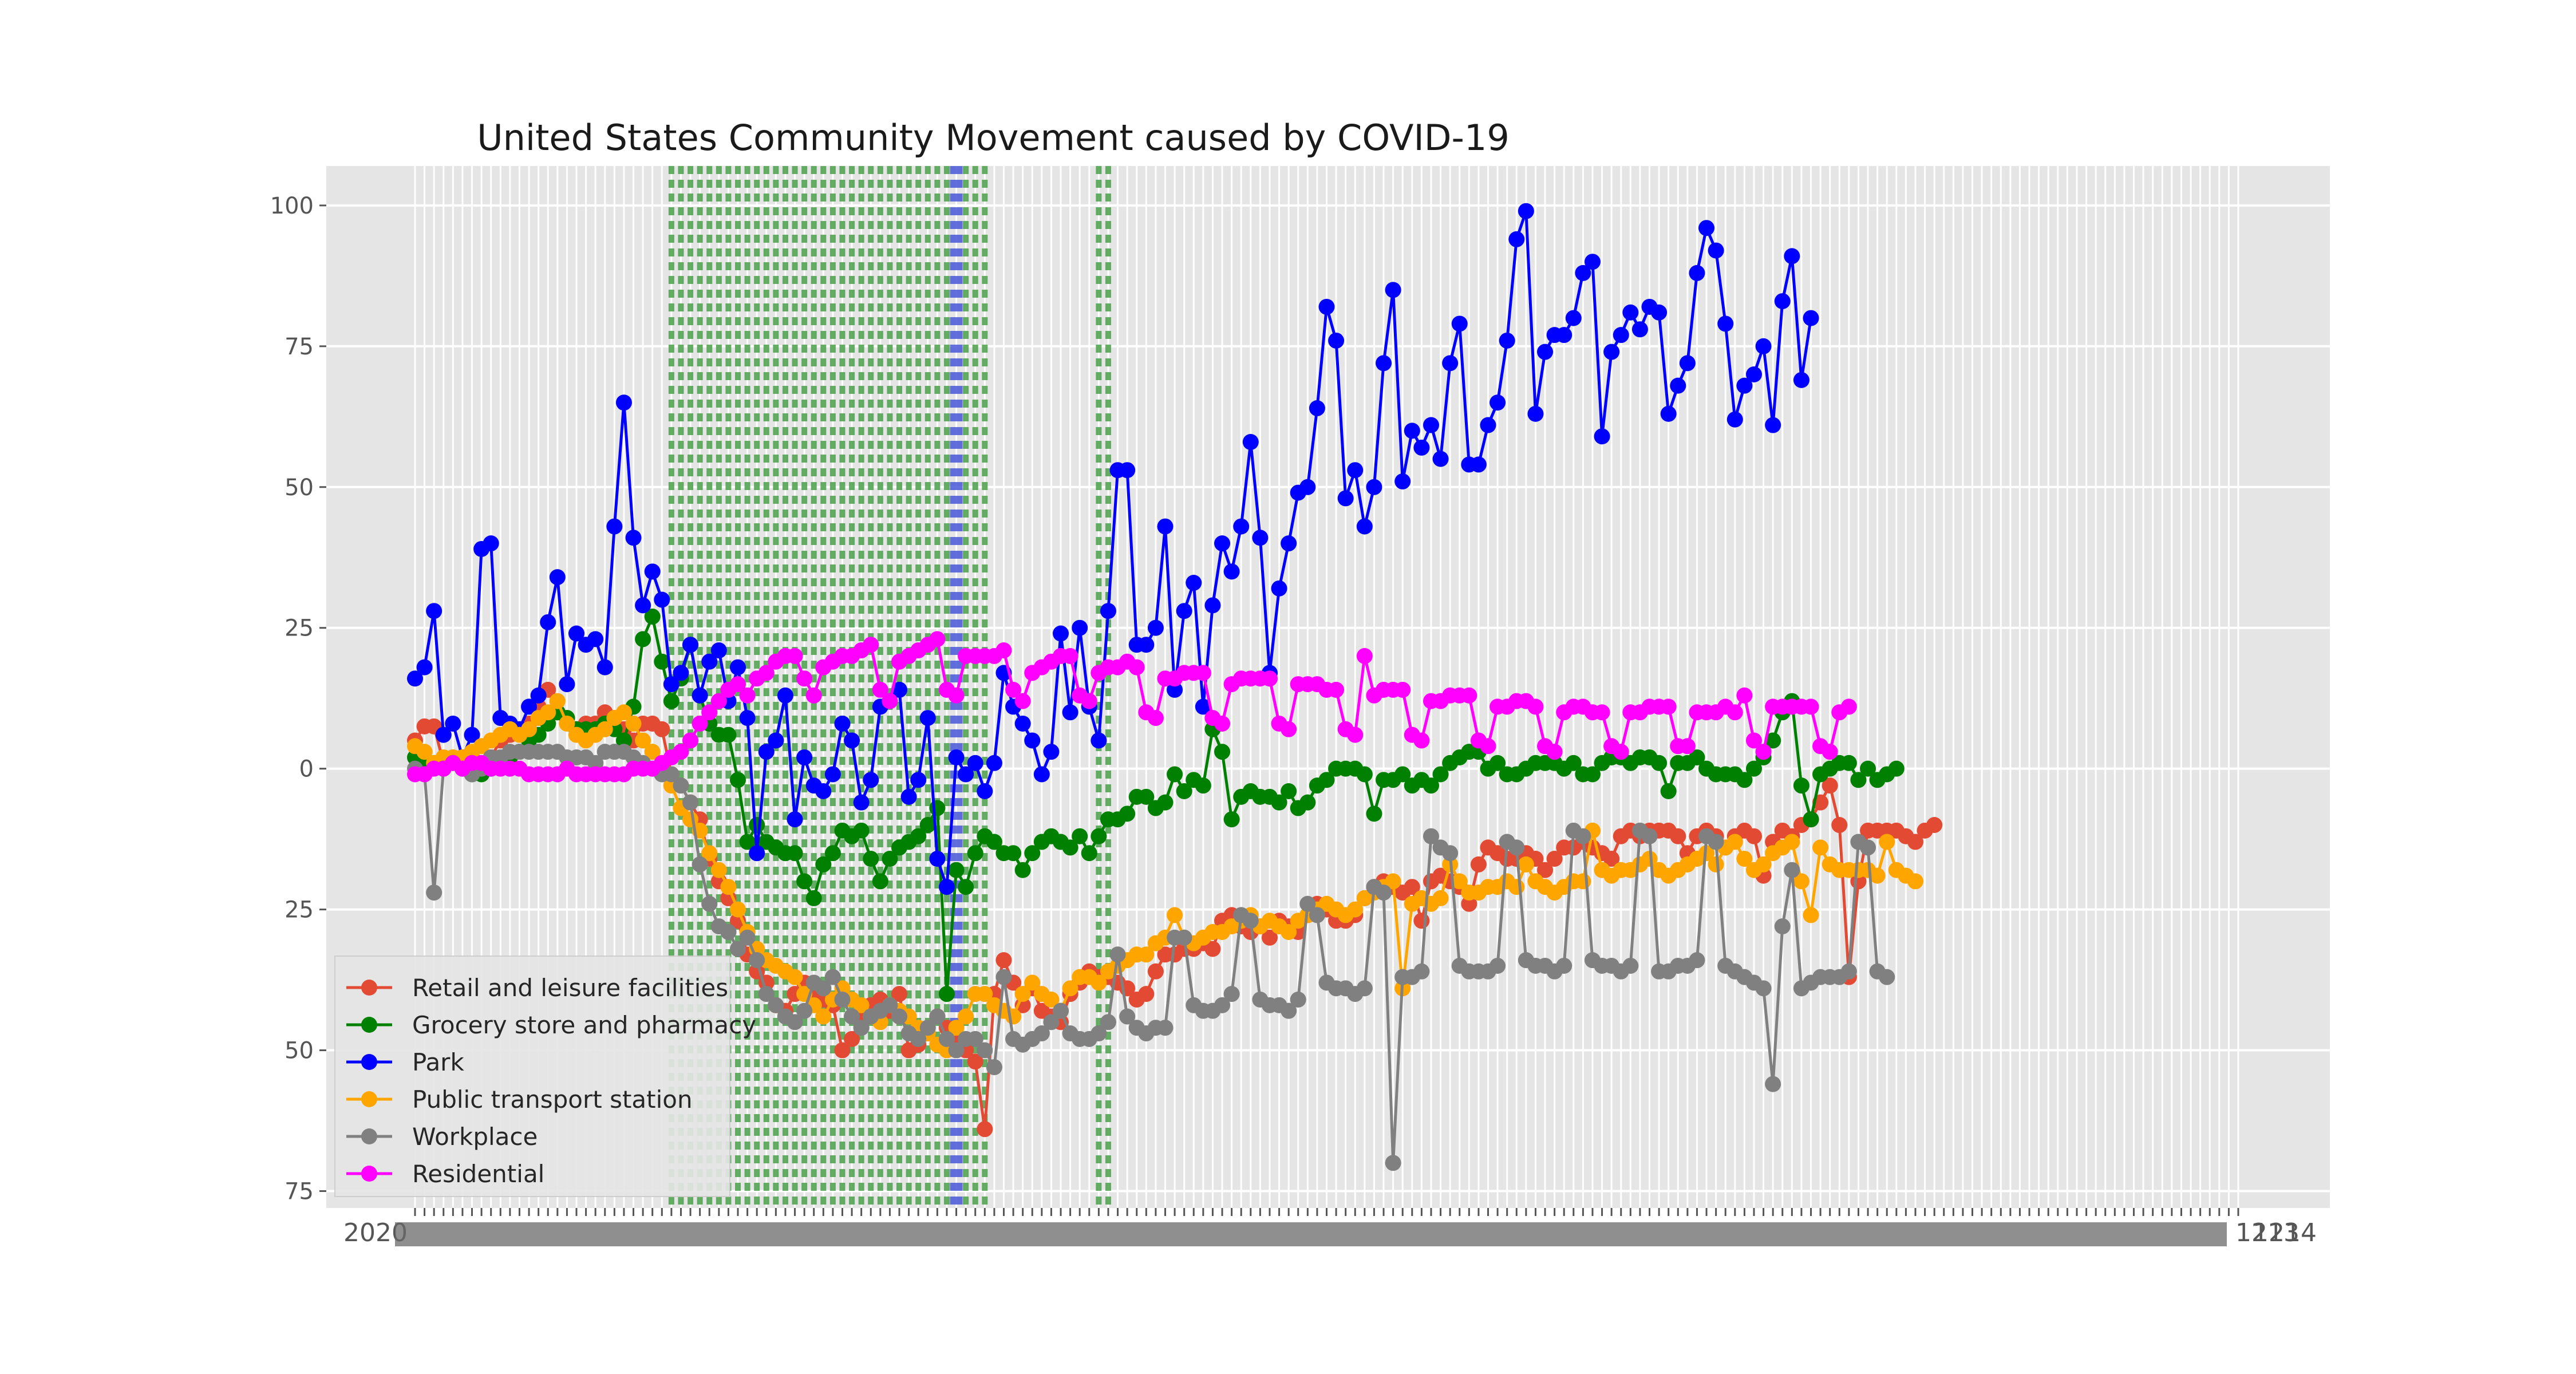 The height and width of the screenshot is (1374, 2576). Describe the element at coordinates (299, 488) in the screenshot. I see `y-tick-label: 50` at that location.